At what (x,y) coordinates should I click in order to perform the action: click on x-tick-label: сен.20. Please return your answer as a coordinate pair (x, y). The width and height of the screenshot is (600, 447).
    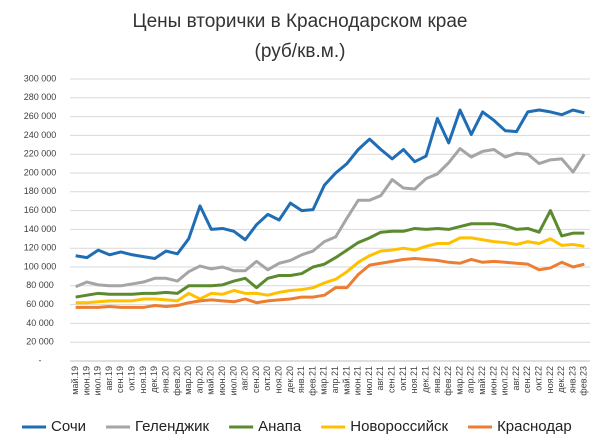
    Looking at the image, I should click on (256, 379).